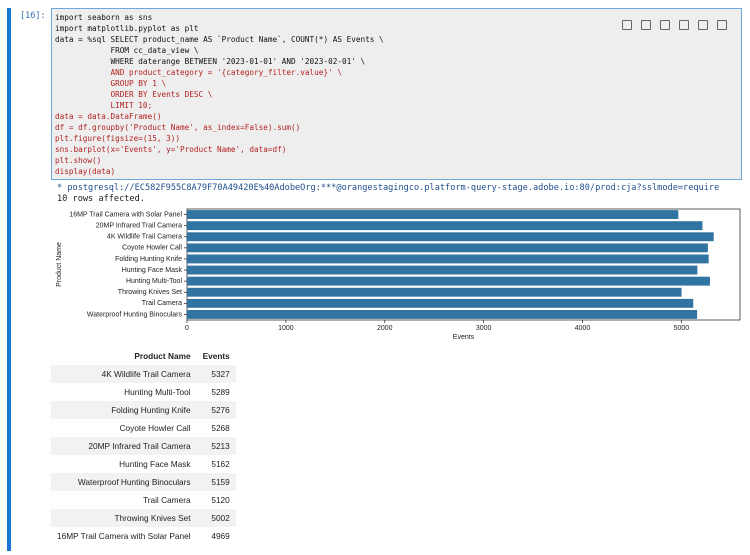  I want to click on x-tick-label: 4000, so click(583, 328).